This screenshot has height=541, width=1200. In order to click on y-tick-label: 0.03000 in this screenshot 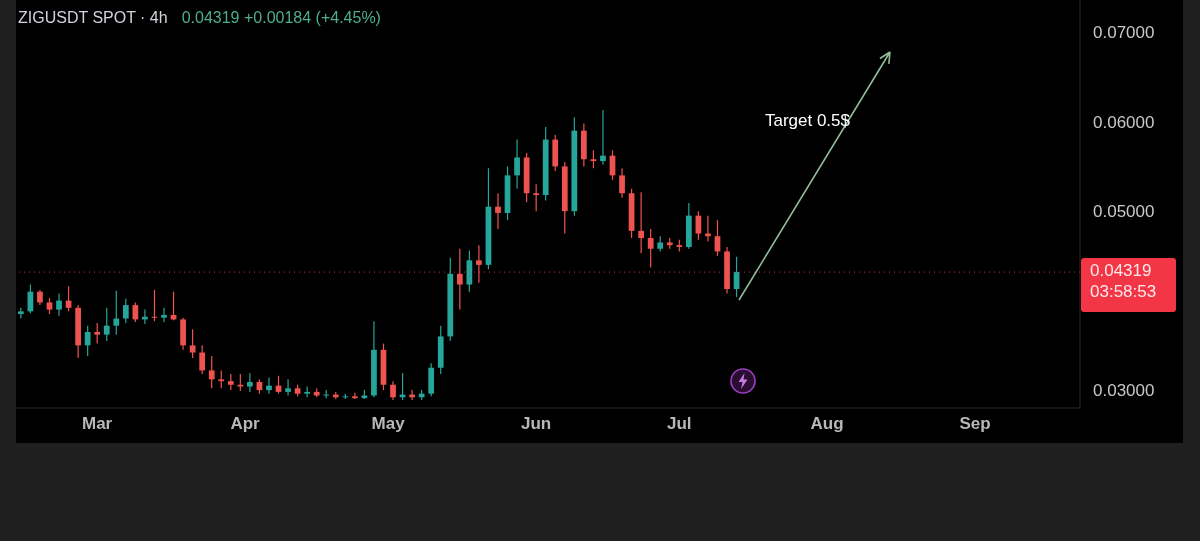, I will do `click(1124, 391)`.